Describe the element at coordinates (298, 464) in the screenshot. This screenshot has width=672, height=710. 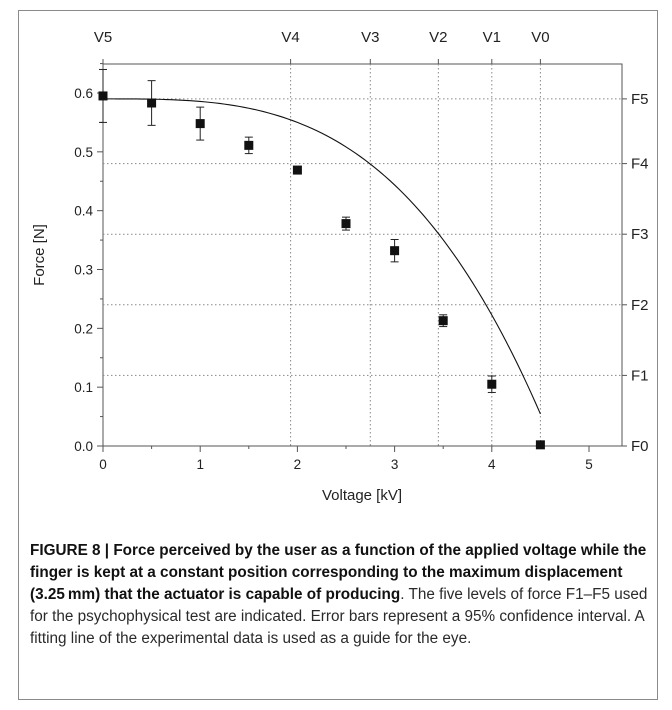
I see `x-tick-label: 2` at that location.